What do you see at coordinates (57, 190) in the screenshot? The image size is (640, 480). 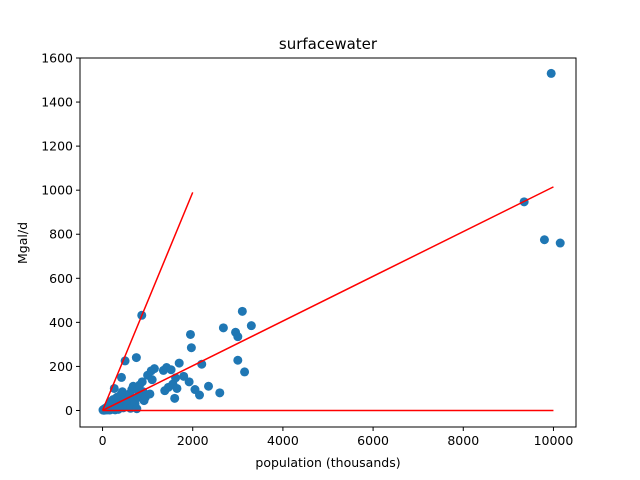 I see `y-tick-label: 1000` at bounding box center [57, 190].